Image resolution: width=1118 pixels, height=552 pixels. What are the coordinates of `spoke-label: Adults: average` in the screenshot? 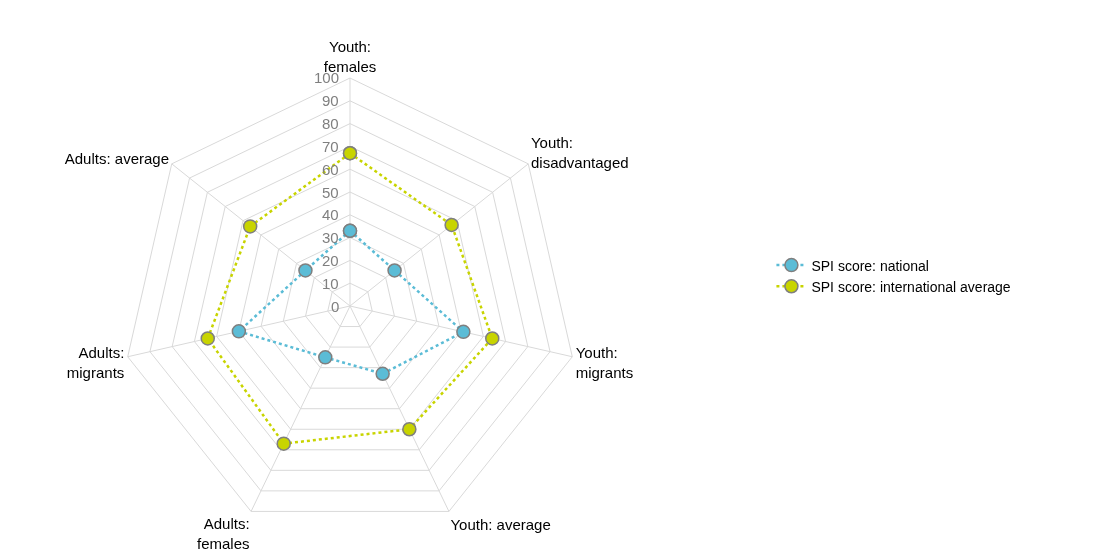 It's located at (117, 158).